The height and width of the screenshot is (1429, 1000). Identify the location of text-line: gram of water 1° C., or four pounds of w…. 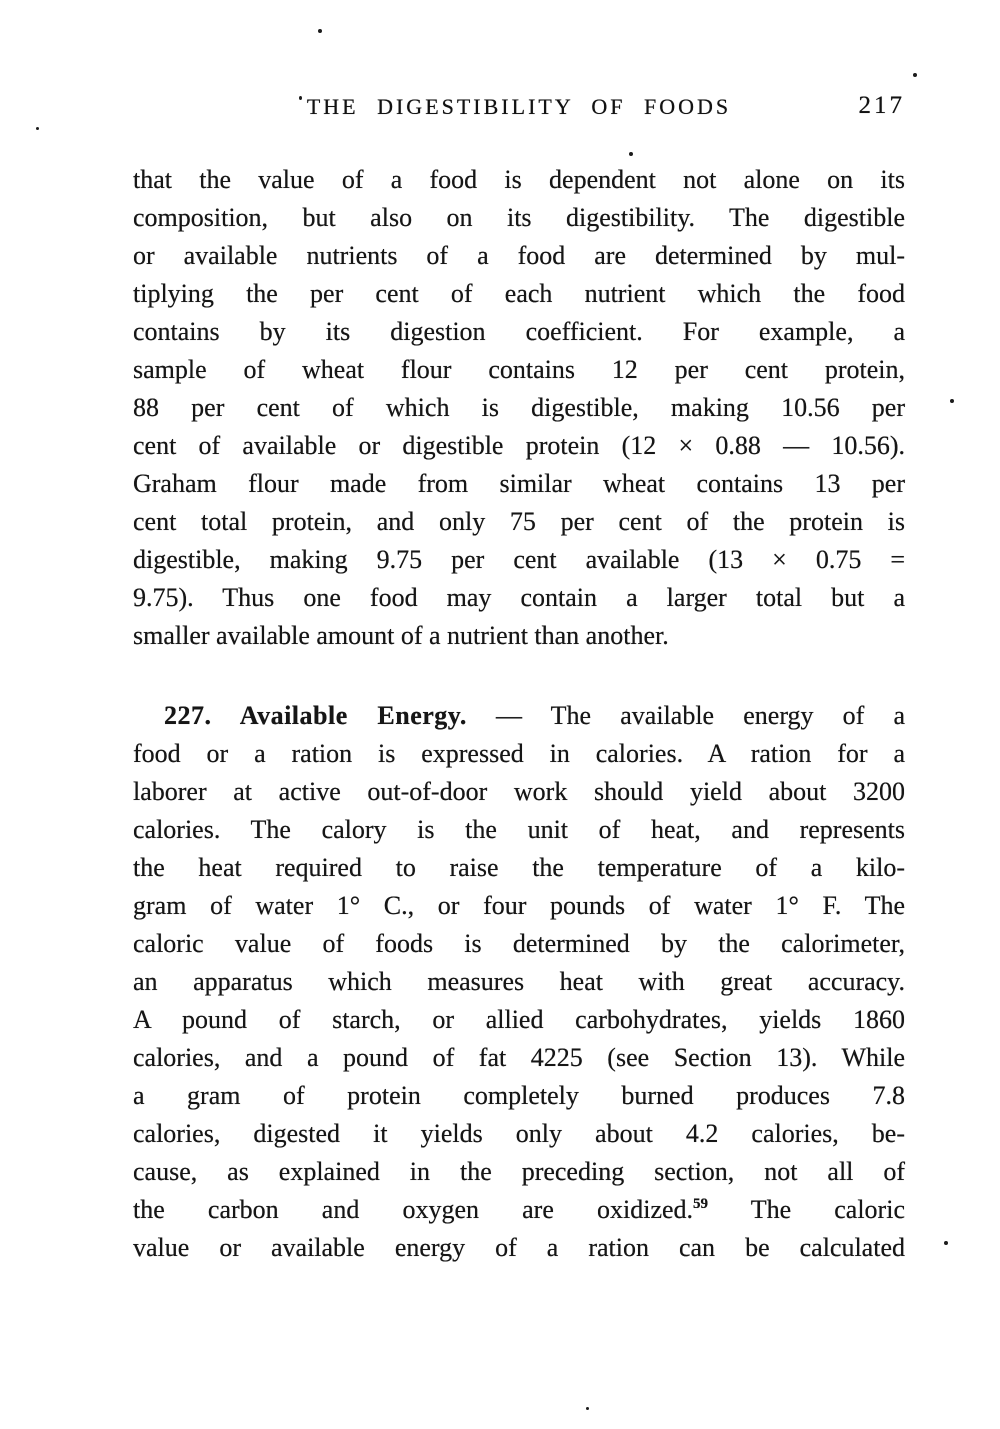
(519, 905).